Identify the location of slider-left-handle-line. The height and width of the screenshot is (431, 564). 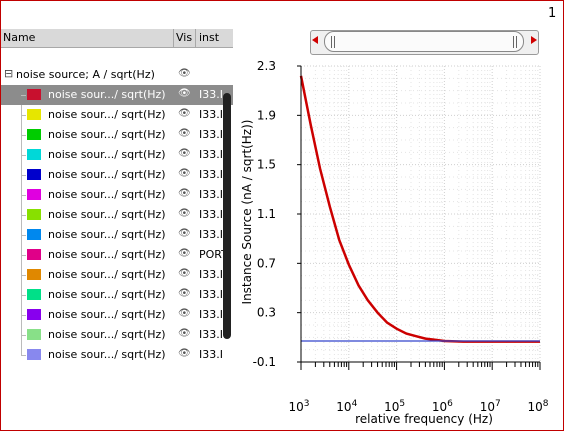
(334, 42).